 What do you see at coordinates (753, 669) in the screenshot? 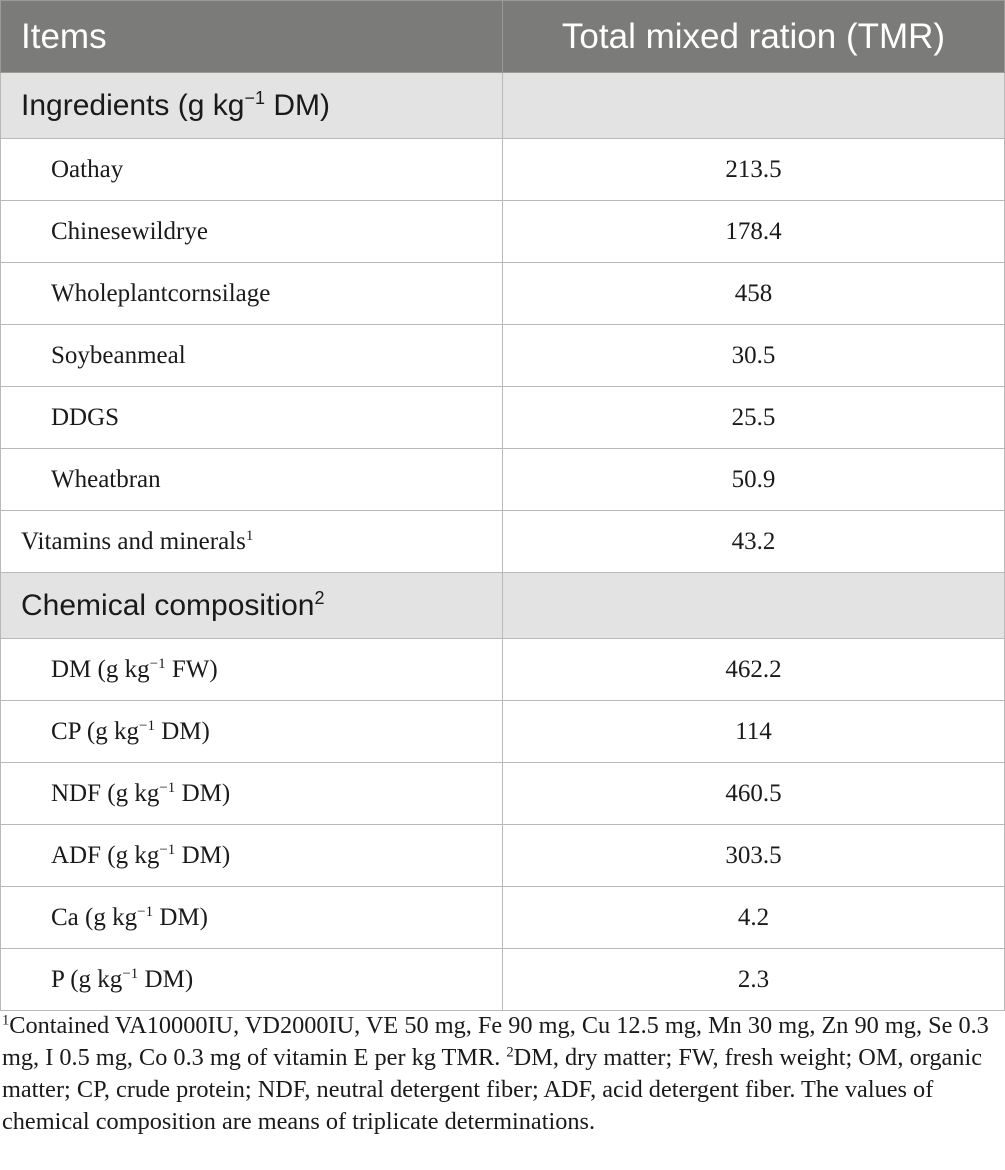
I see `row-value: 462.2` at bounding box center [753, 669].